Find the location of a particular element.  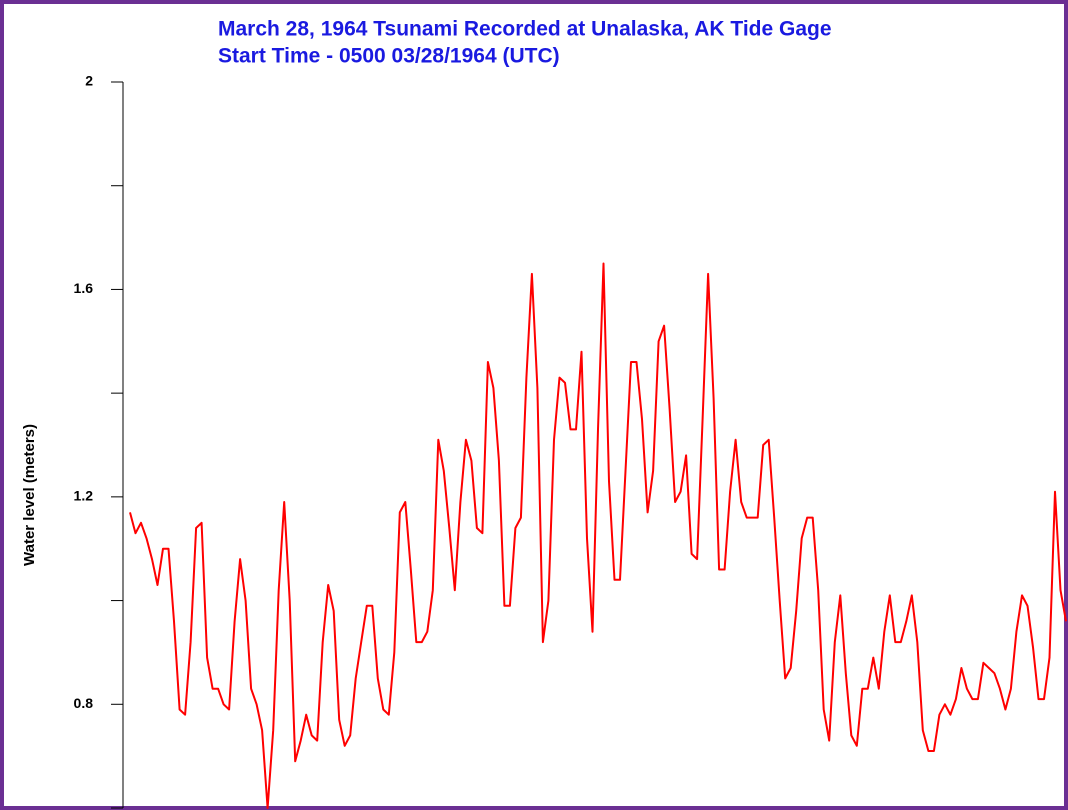

y-tick-label: 1.6 is located at coordinates (84, 288).